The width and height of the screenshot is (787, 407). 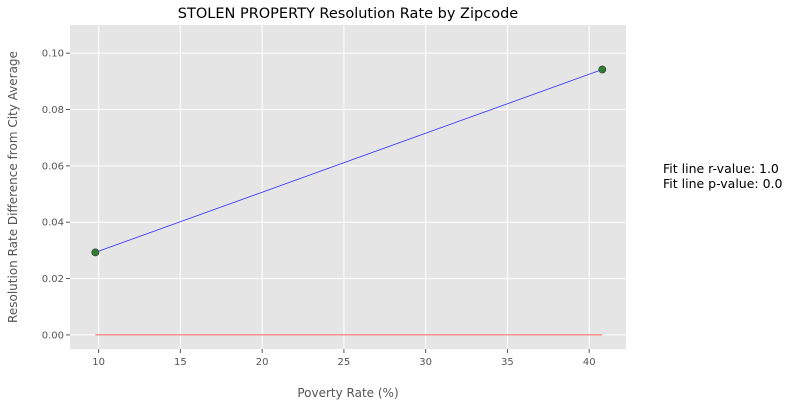 I want to click on x-tick-label: 10, so click(x=98, y=362).